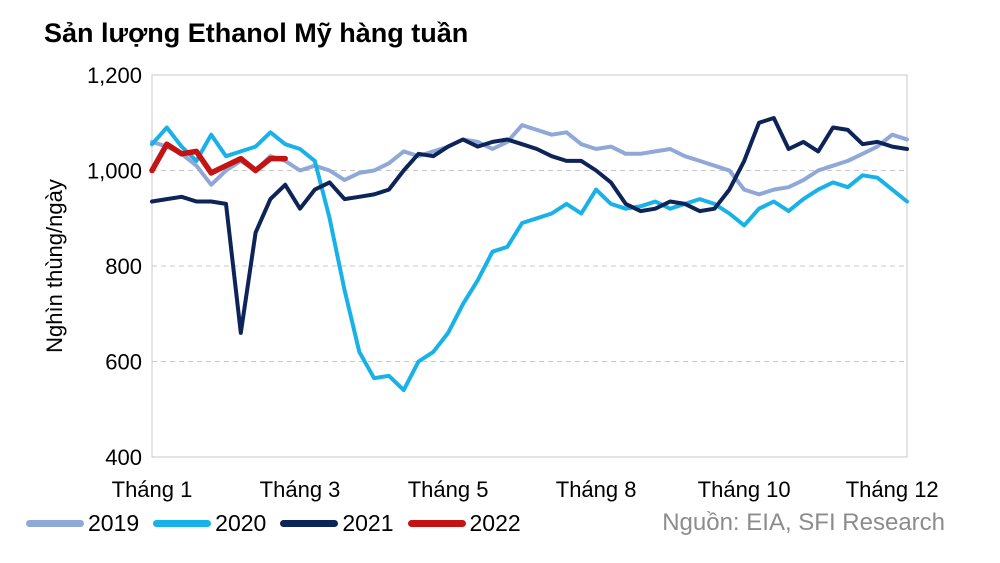 This screenshot has height=563, width=1000. What do you see at coordinates (448, 489) in the screenshot?
I see `x-tick-label: Tháng 5` at bounding box center [448, 489].